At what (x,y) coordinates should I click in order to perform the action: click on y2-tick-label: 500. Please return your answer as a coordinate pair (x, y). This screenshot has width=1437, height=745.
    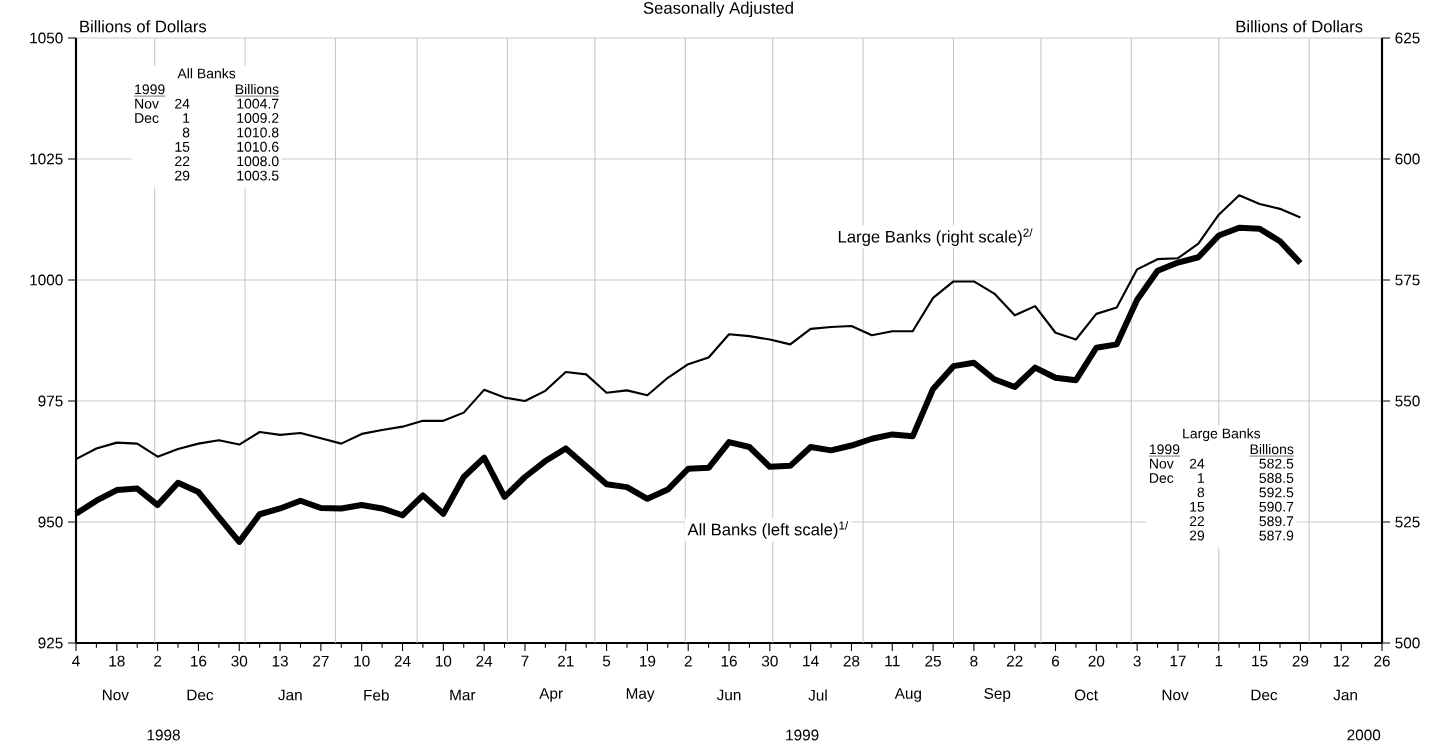
    Looking at the image, I should click on (1407, 643).